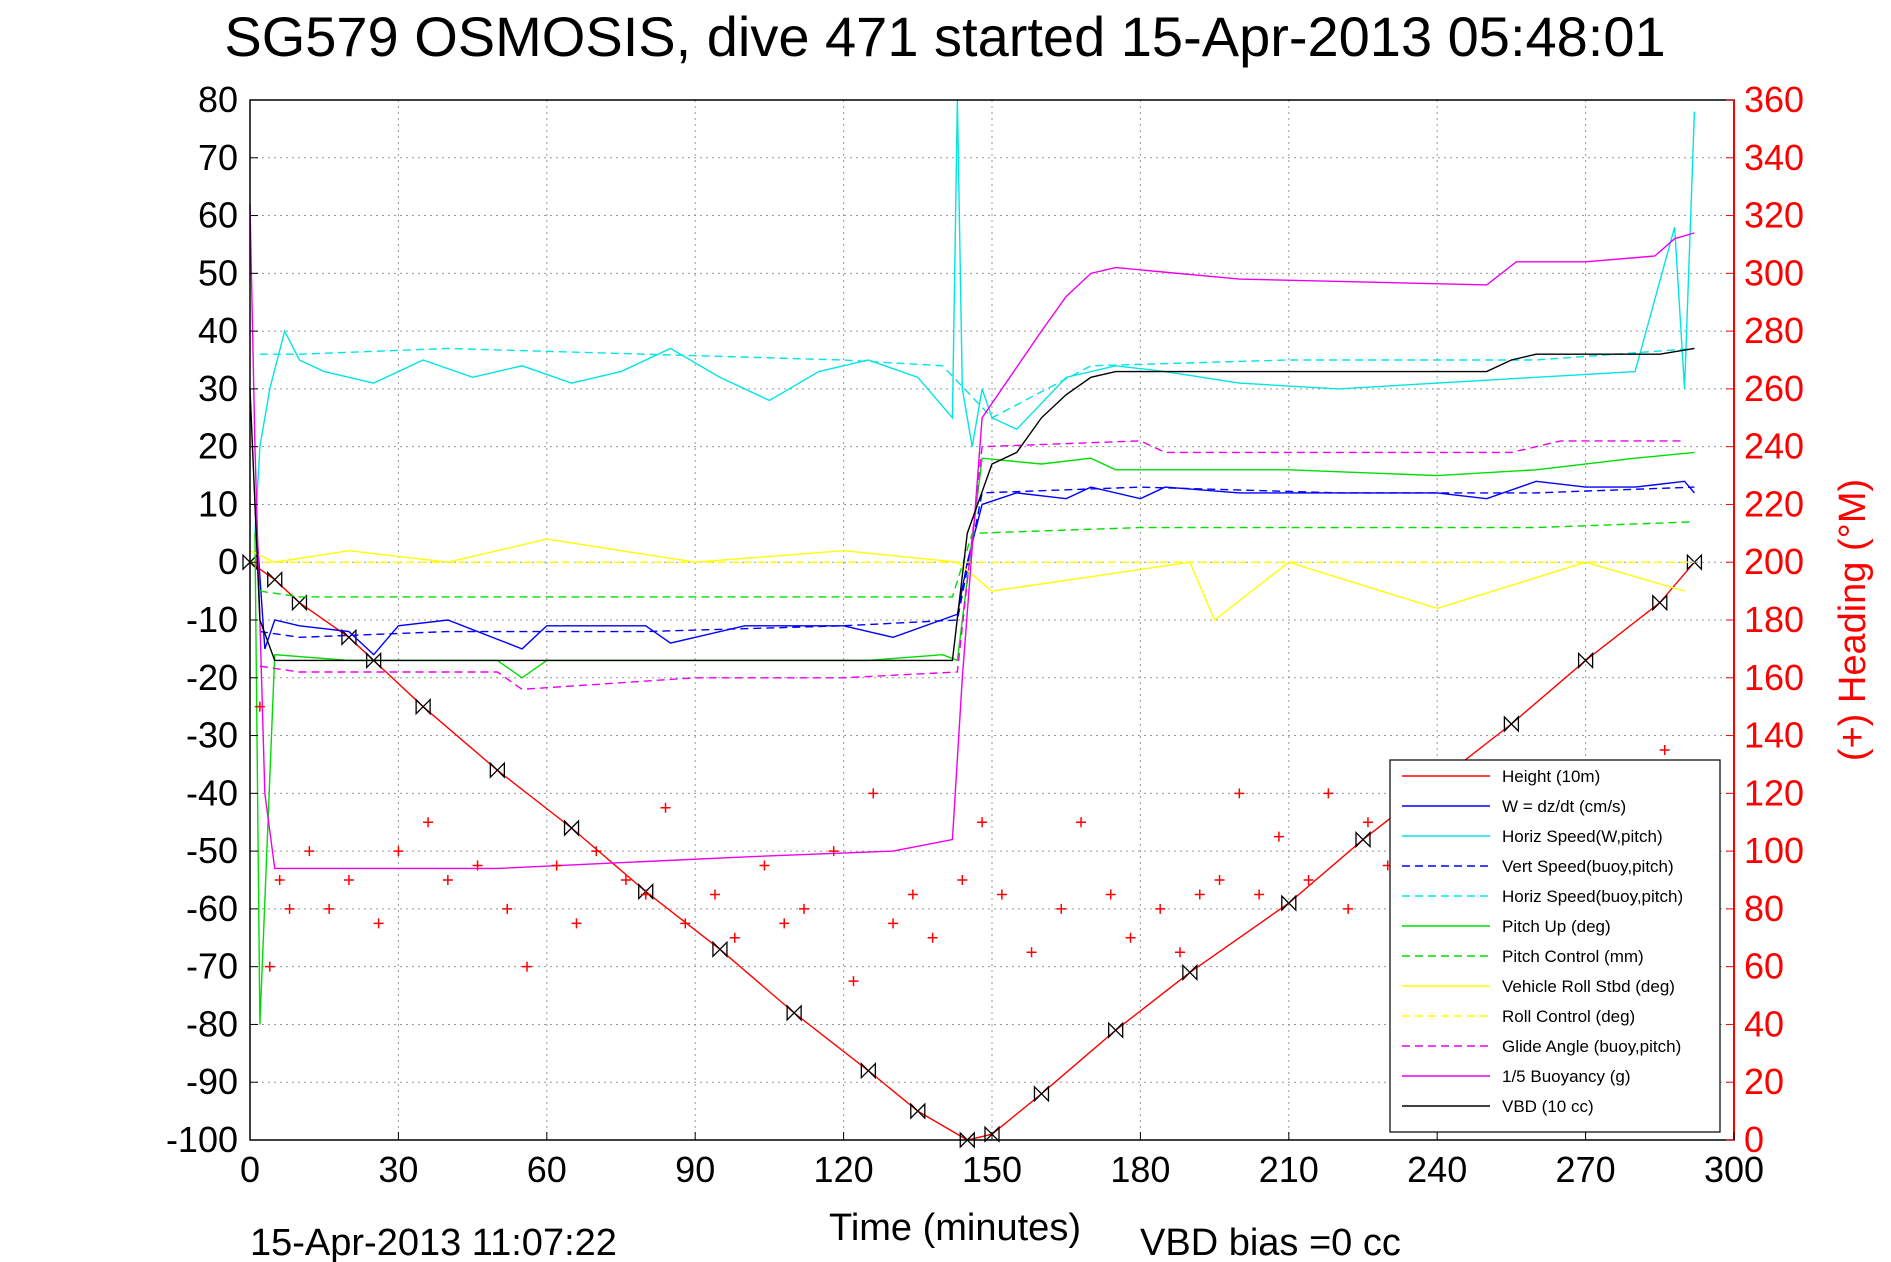  What do you see at coordinates (1566, 1076) in the screenshot?
I see `legend-entry: 1/5 Buoyancy (g)` at bounding box center [1566, 1076].